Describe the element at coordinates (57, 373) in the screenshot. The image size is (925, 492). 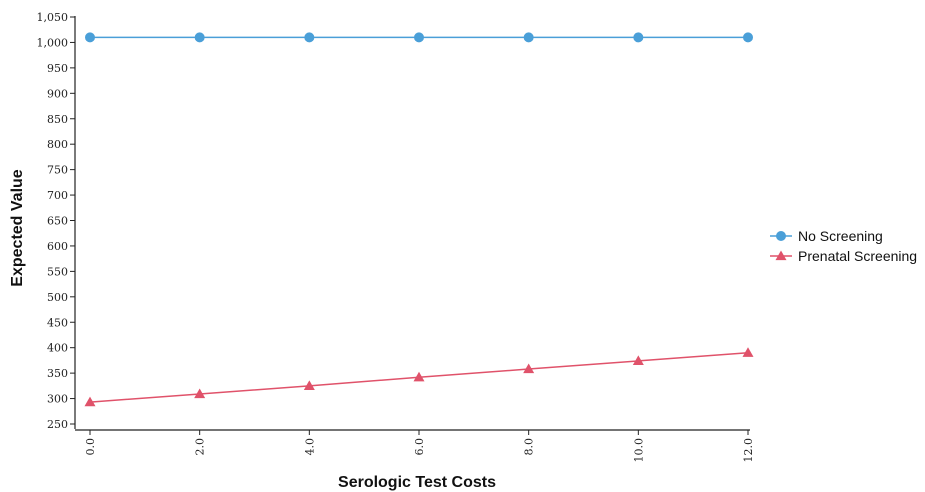
I see `y-tick-label: 350` at that location.